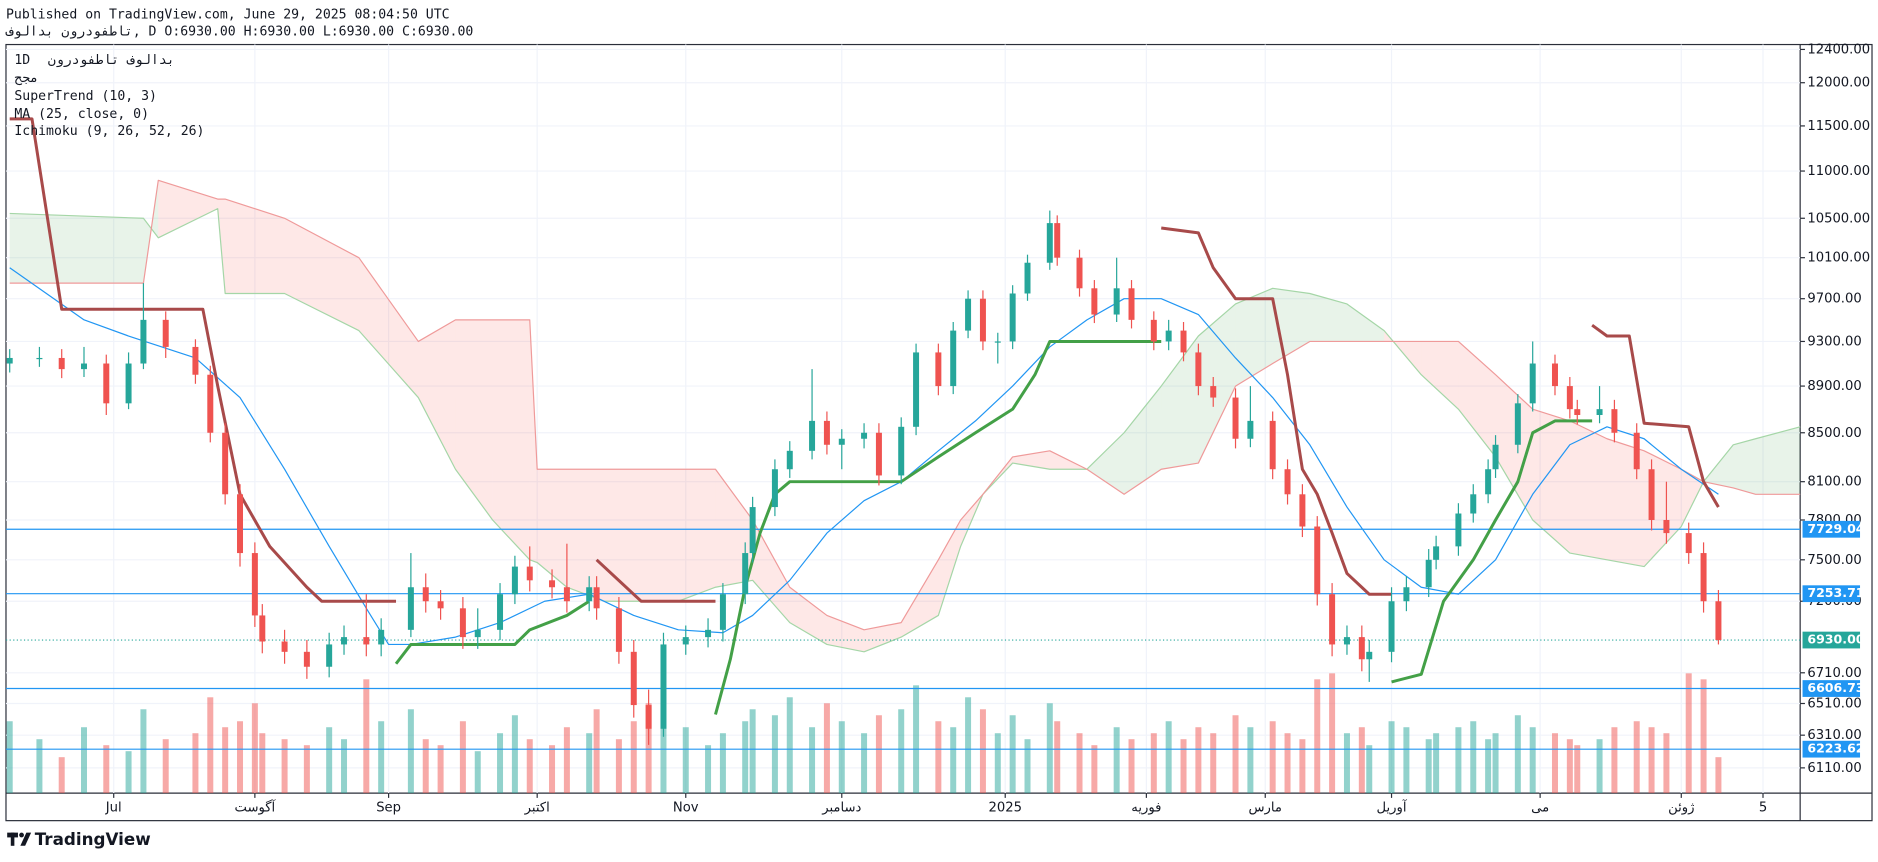 Image resolution: width=1878 pixels, height=862 pixels. I want to click on y-tick-label: 6510.00, so click(1834, 704).